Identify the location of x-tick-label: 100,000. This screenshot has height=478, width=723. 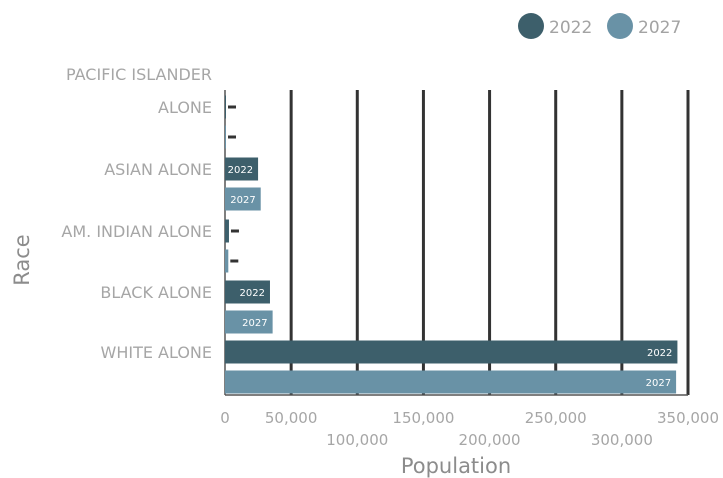
(357, 440).